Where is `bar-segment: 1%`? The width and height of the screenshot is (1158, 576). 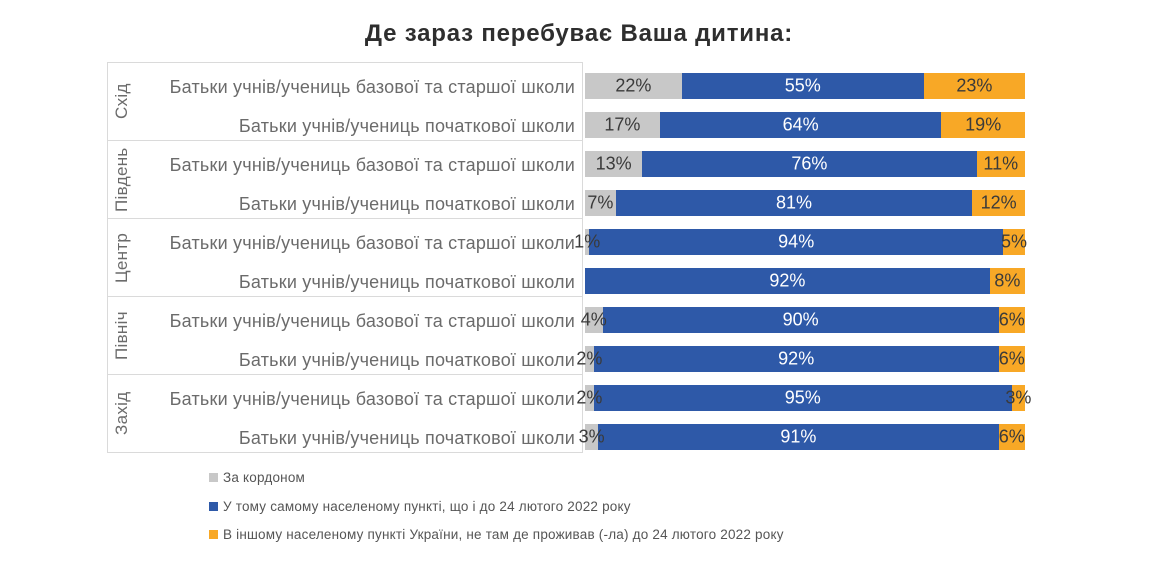
bar-segment: 1% is located at coordinates (587, 242).